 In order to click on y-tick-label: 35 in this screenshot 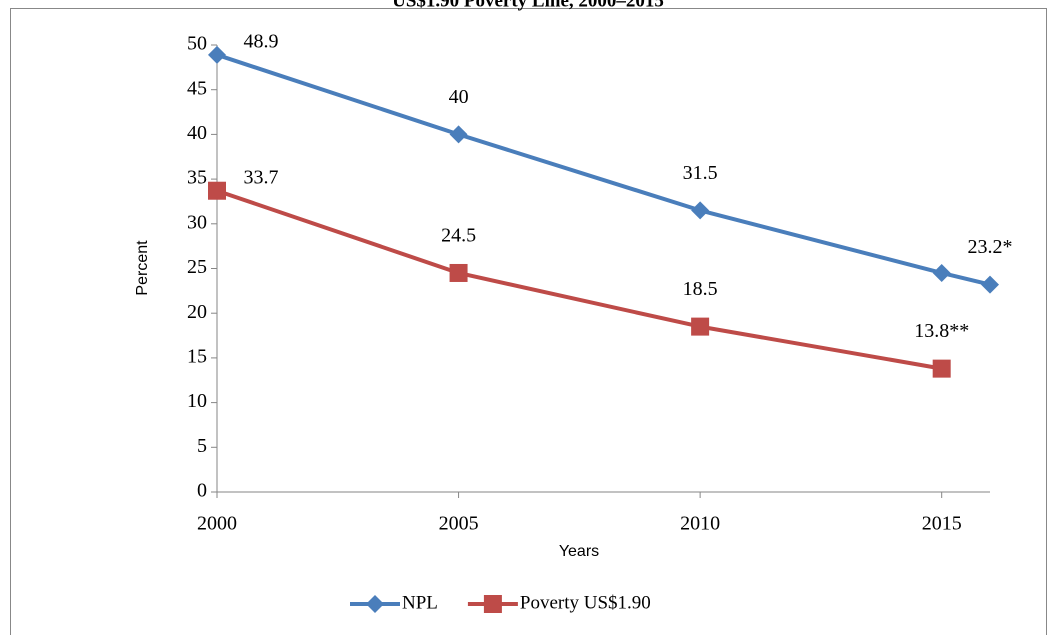, I will do `click(197, 178)`.